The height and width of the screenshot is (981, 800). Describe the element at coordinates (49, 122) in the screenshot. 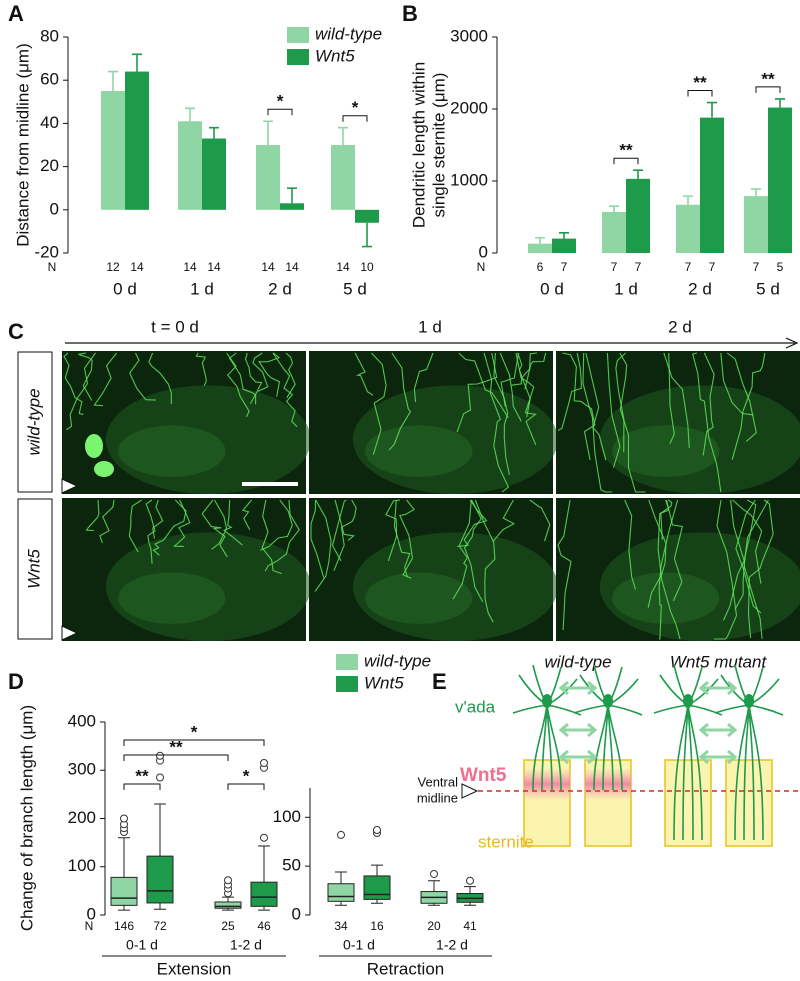

I see `y-tick-label: 40` at that location.